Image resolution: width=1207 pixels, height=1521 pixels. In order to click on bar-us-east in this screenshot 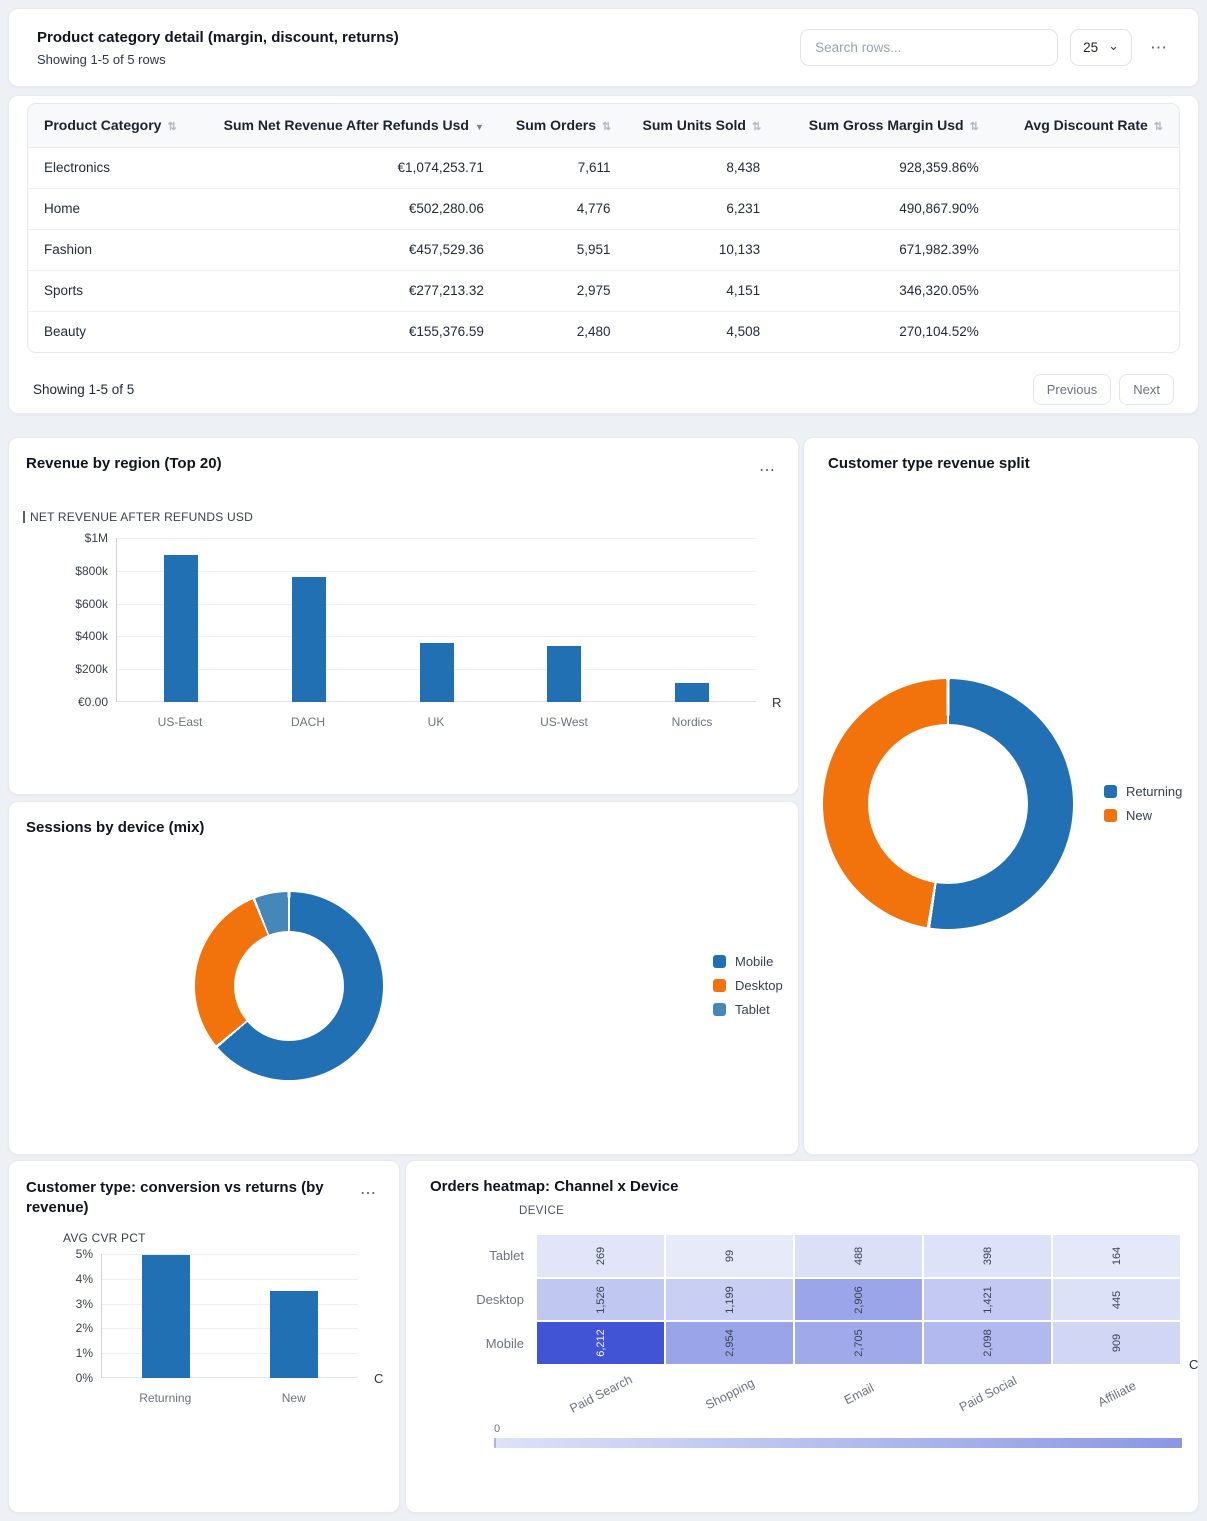, I will do `click(180, 628)`.